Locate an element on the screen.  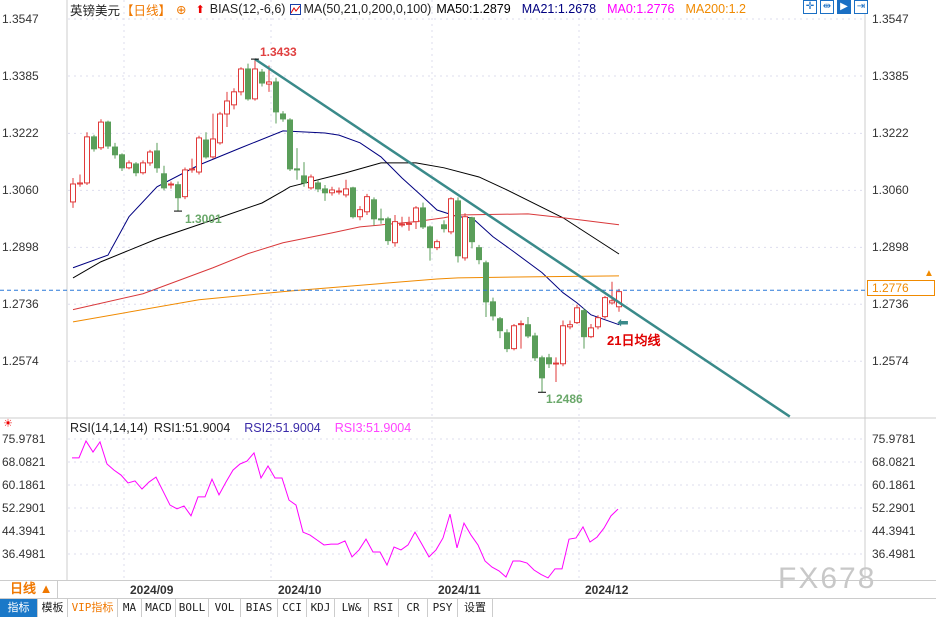
ma100-line is located at coordinates (346, 262).